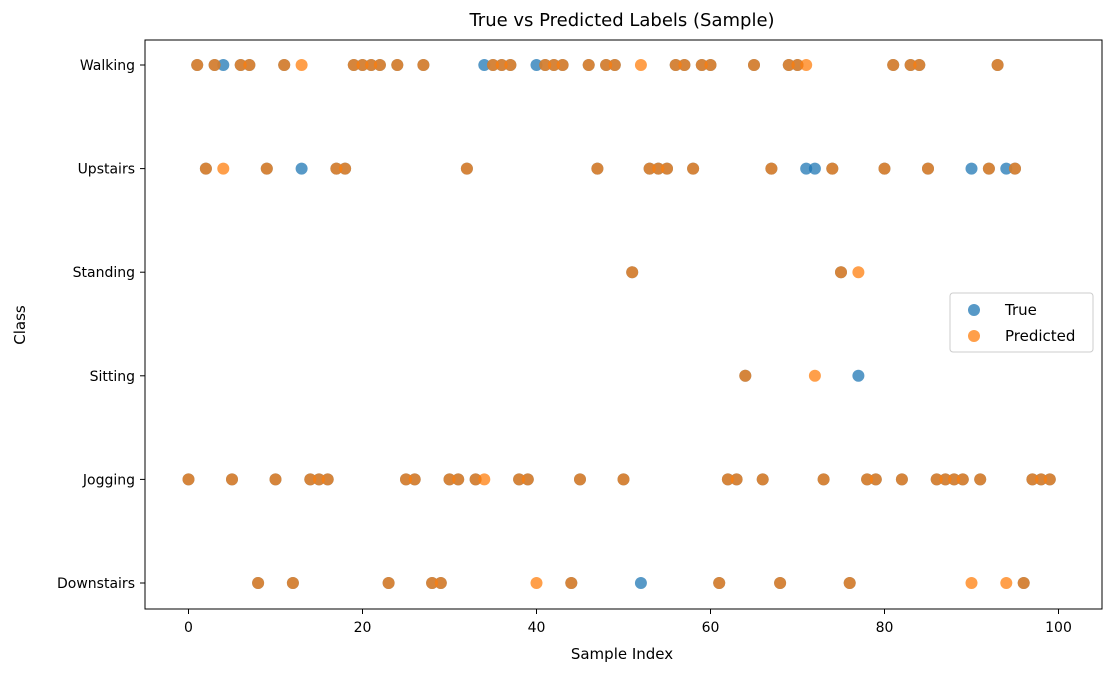 This screenshot has height=676, width=1108. What do you see at coordinates (885, 628) in the screenshot?
I see `x-tick-label: 80` at bounding box center [885, 628].